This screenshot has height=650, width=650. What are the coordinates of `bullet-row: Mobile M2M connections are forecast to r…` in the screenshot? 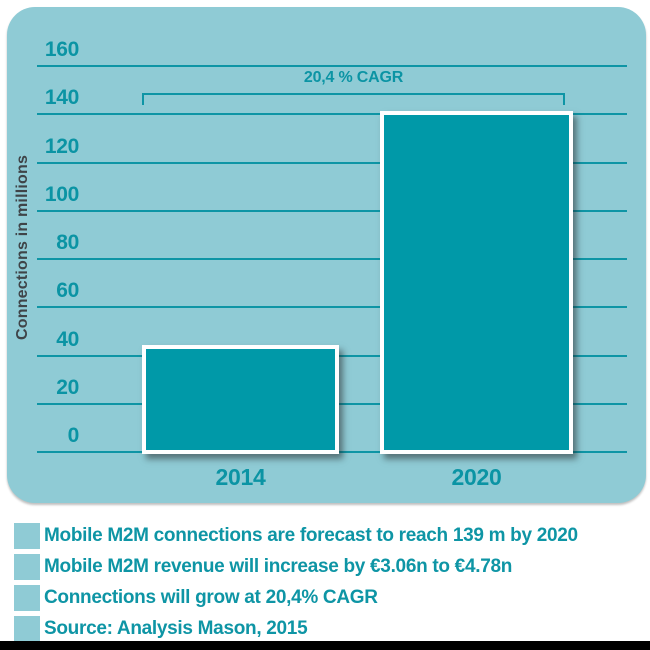 It's located at (330, 536).